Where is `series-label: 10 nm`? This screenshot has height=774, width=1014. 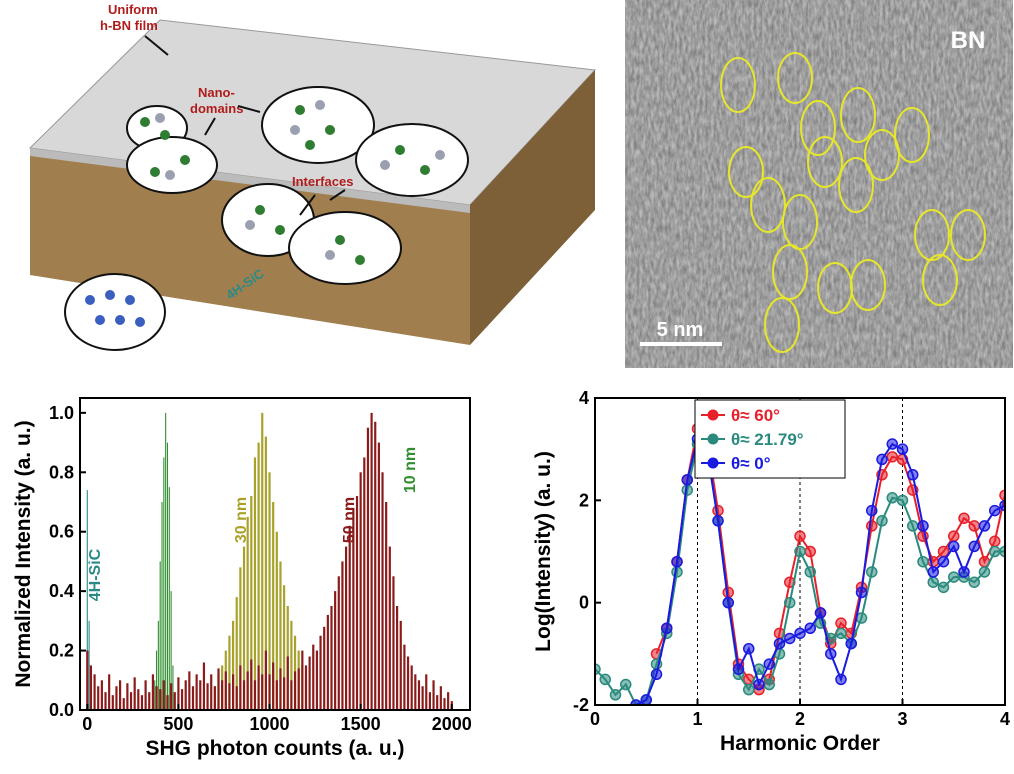
series-label: 10 nm is located at coordinates (410, 470).